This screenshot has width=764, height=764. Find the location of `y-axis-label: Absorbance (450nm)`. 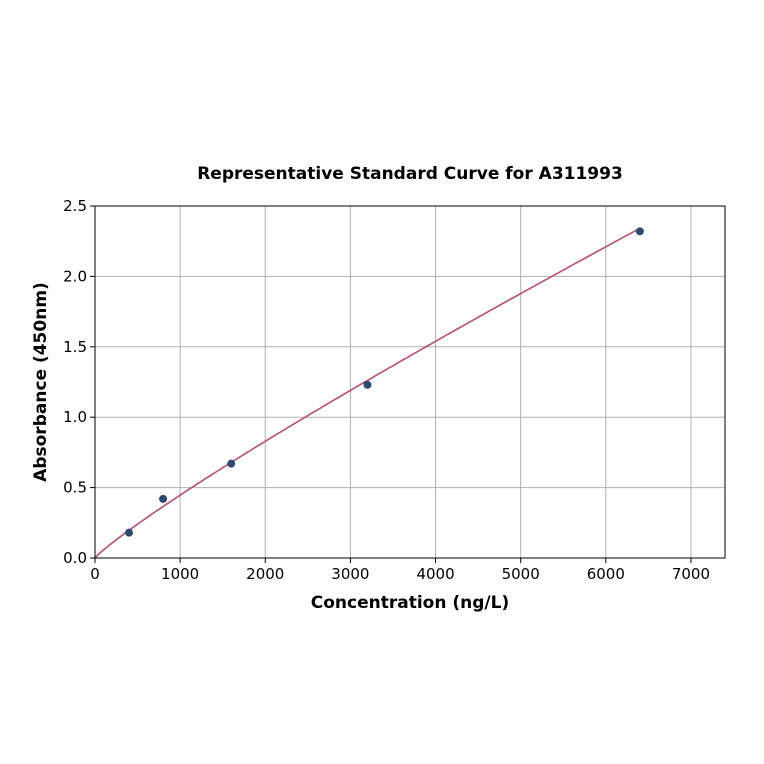

y-axis-label: Absorbance (450nm) is located at coordinates (41, 382).